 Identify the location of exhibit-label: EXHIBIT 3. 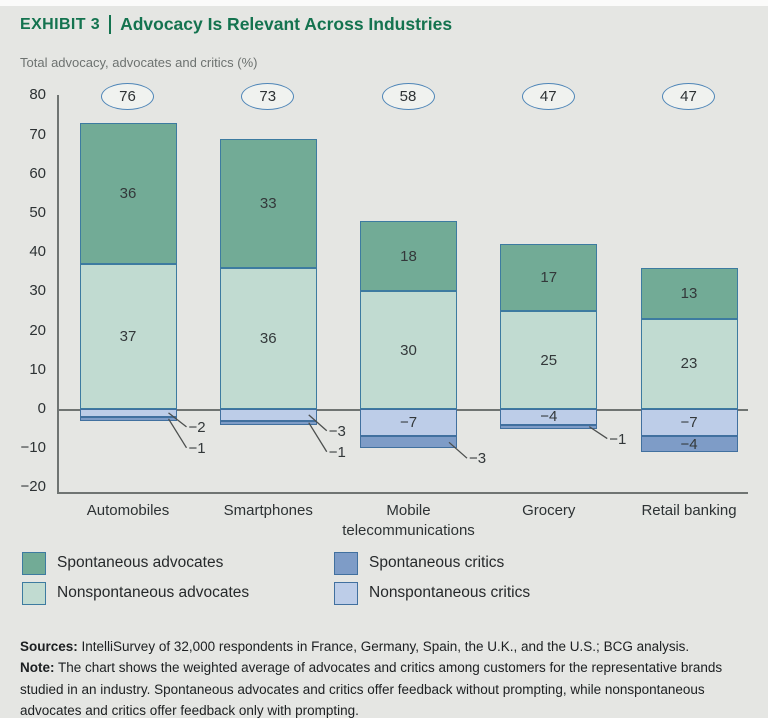
(60, 24).